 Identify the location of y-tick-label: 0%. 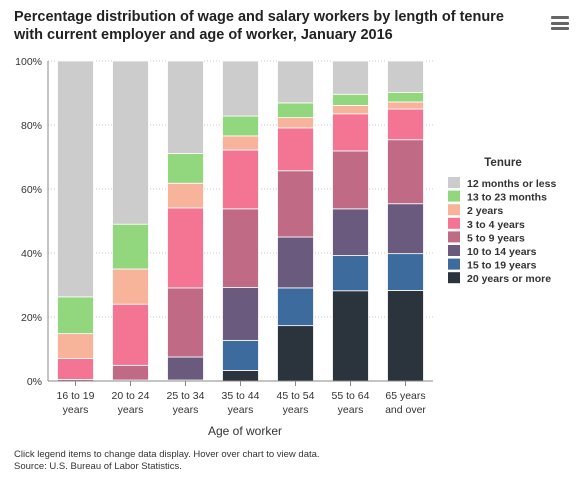
(34, 382).